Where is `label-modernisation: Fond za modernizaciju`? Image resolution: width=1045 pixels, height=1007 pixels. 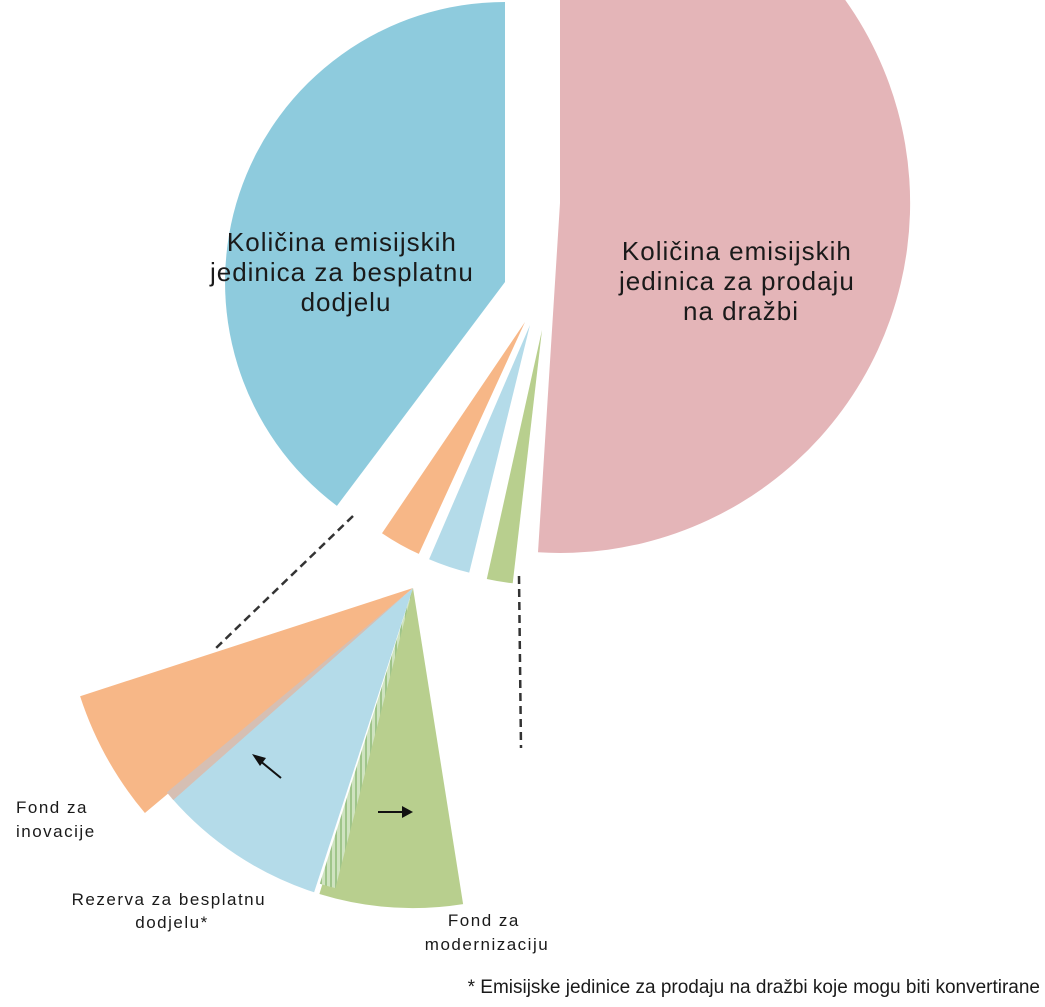 label-modernisation: Fond za modernizaciju is located at coordinates (487, 932).